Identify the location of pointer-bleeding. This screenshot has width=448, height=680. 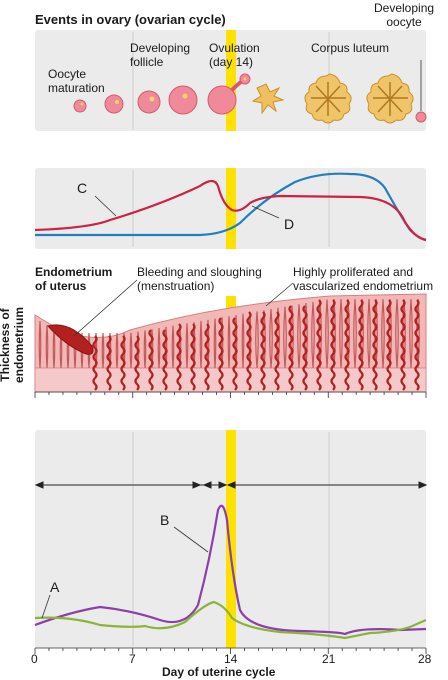
(105, 308).